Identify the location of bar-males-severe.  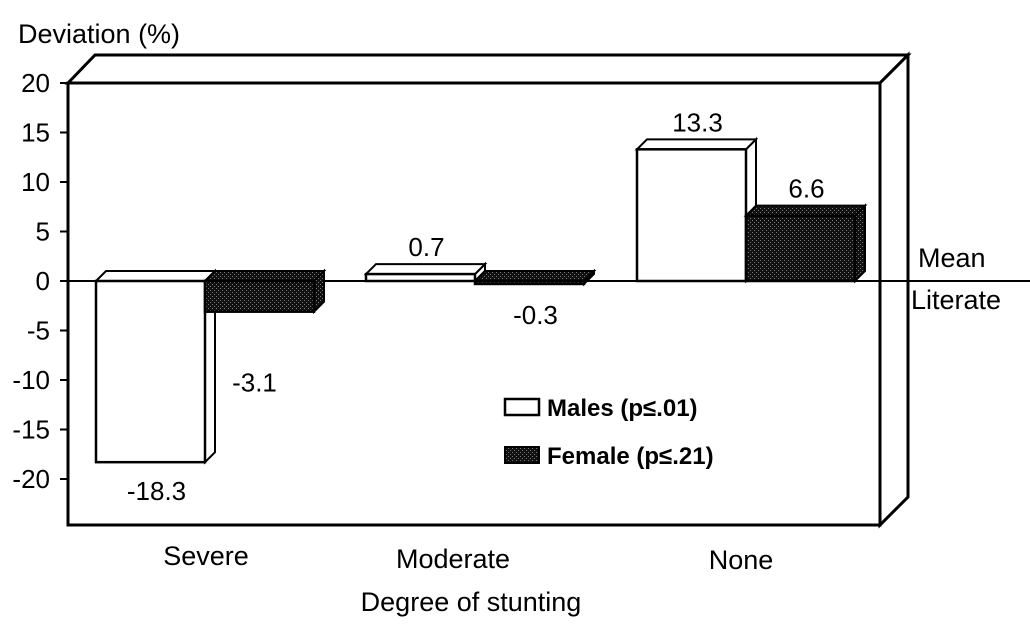
(155, 366).